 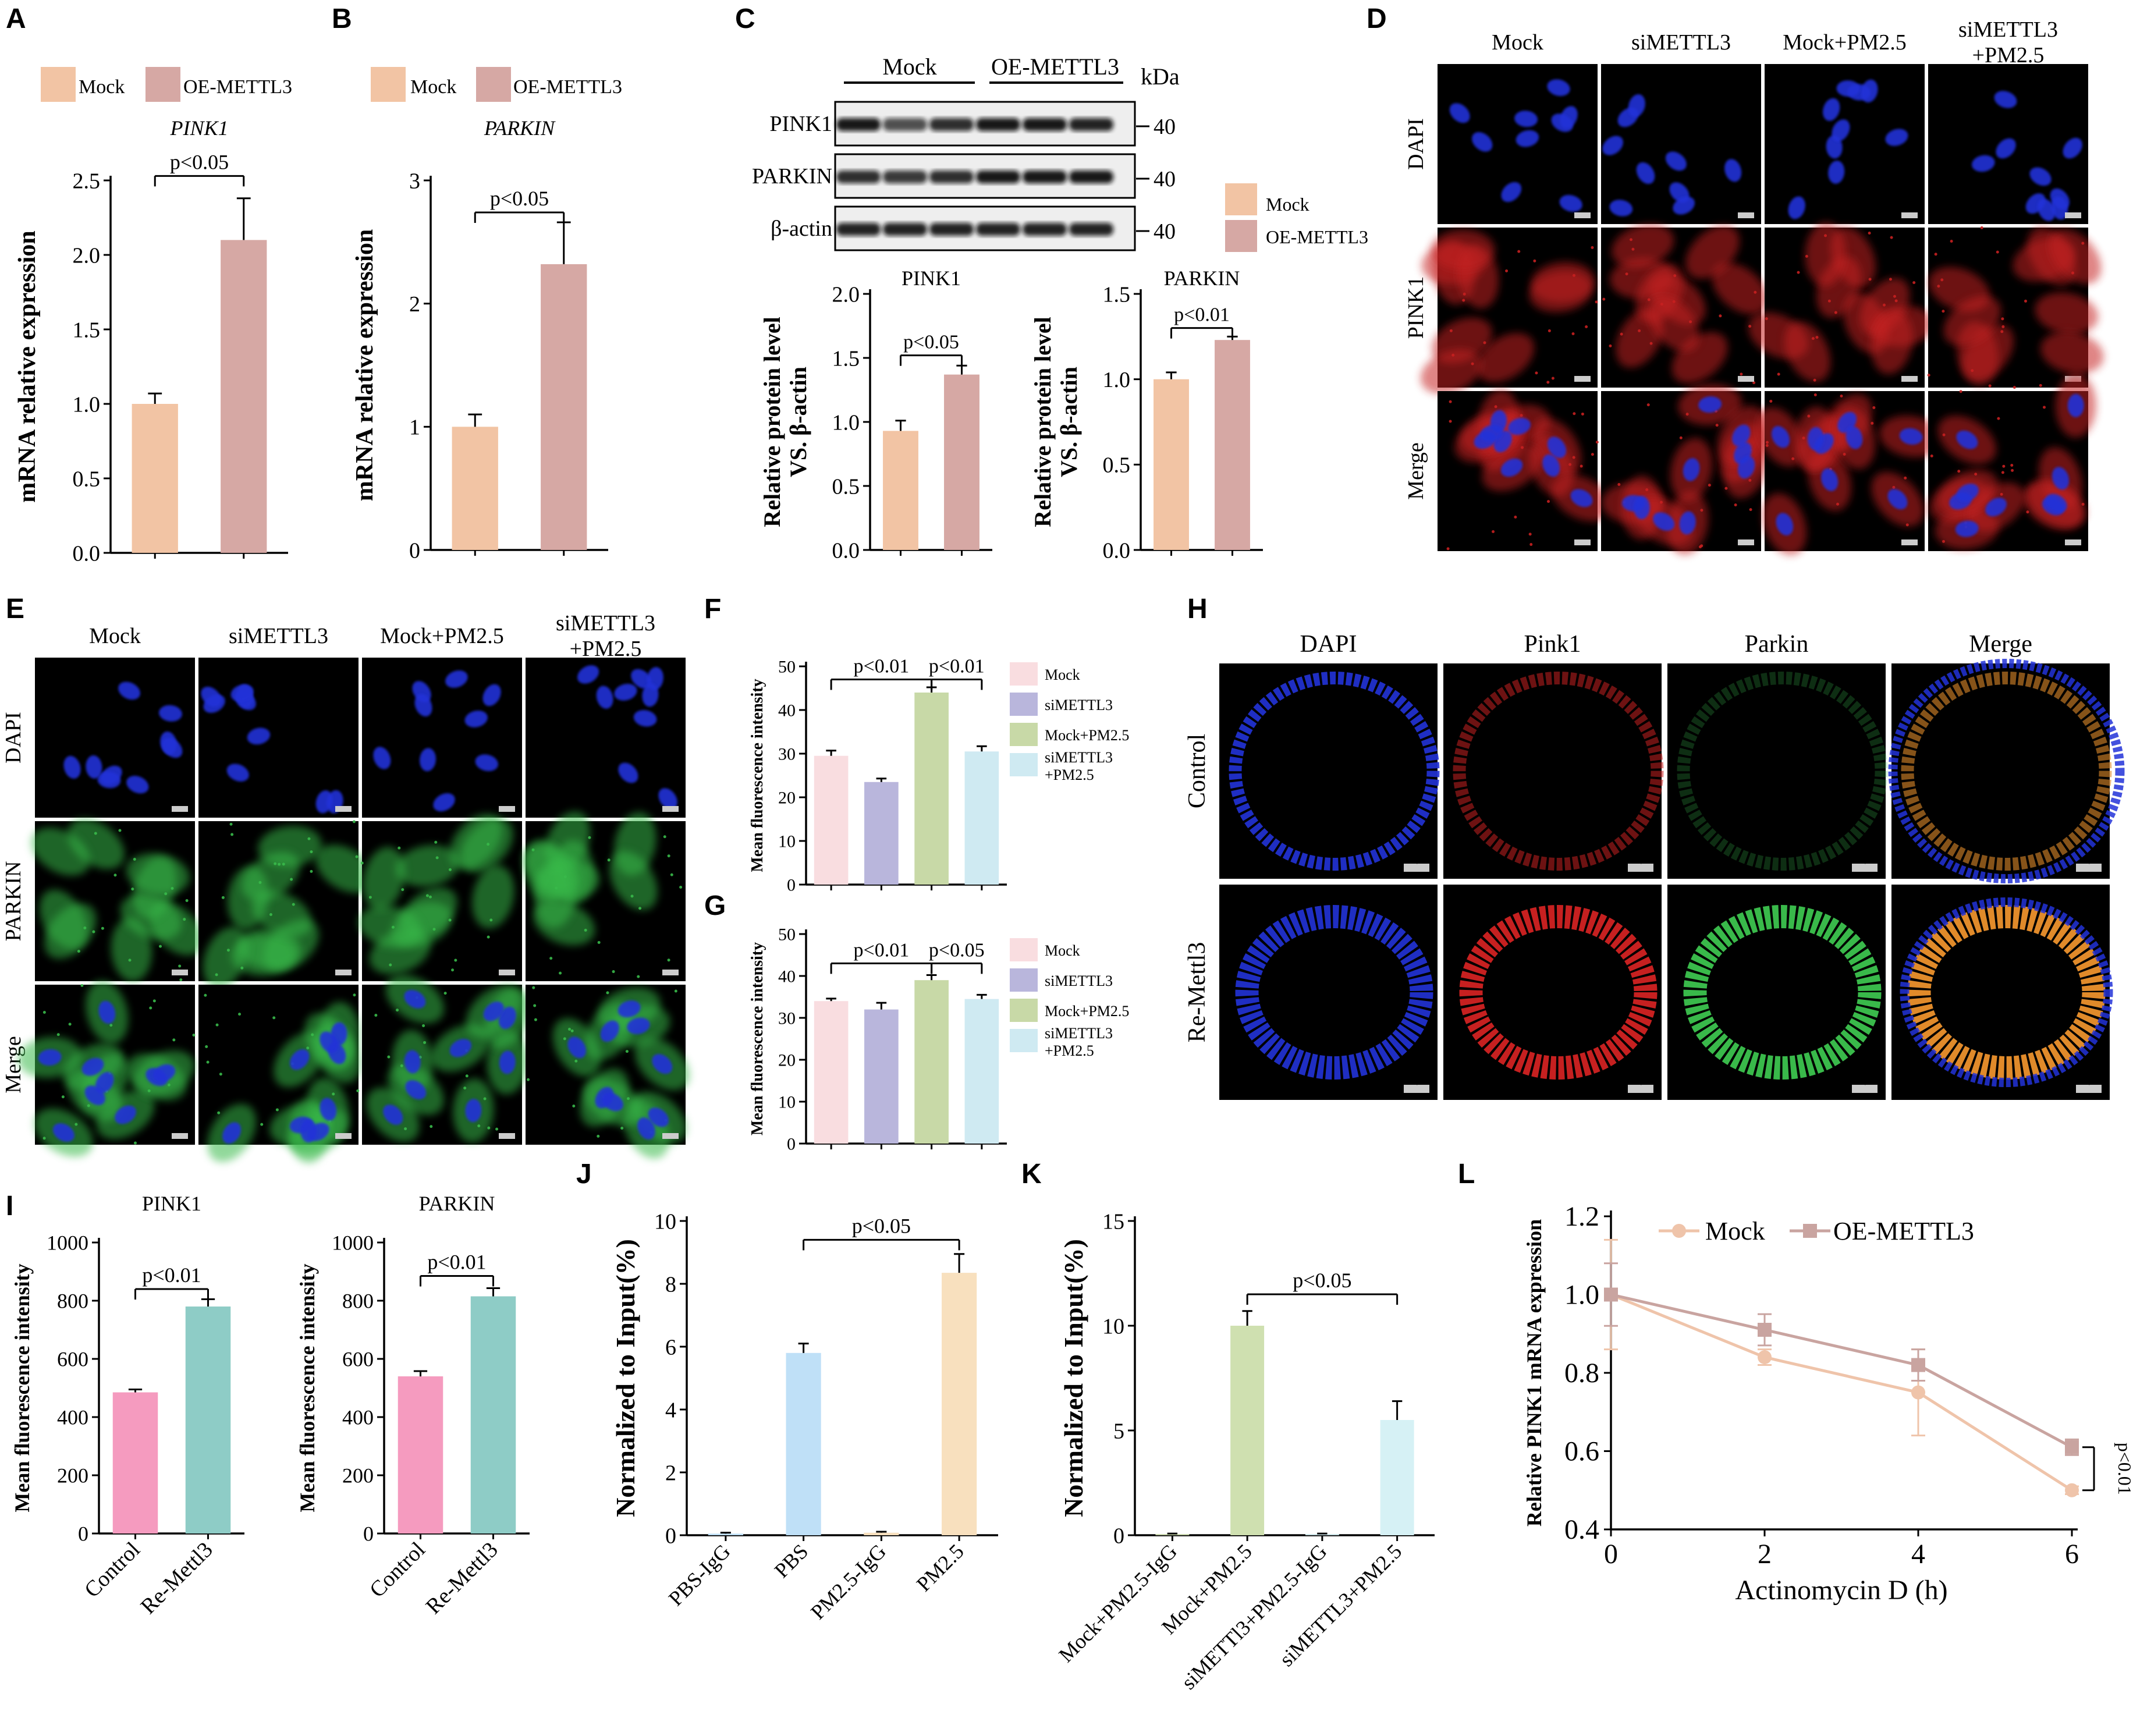 I want to click on y-tick-label: 30, so click(x=787, y=1018).